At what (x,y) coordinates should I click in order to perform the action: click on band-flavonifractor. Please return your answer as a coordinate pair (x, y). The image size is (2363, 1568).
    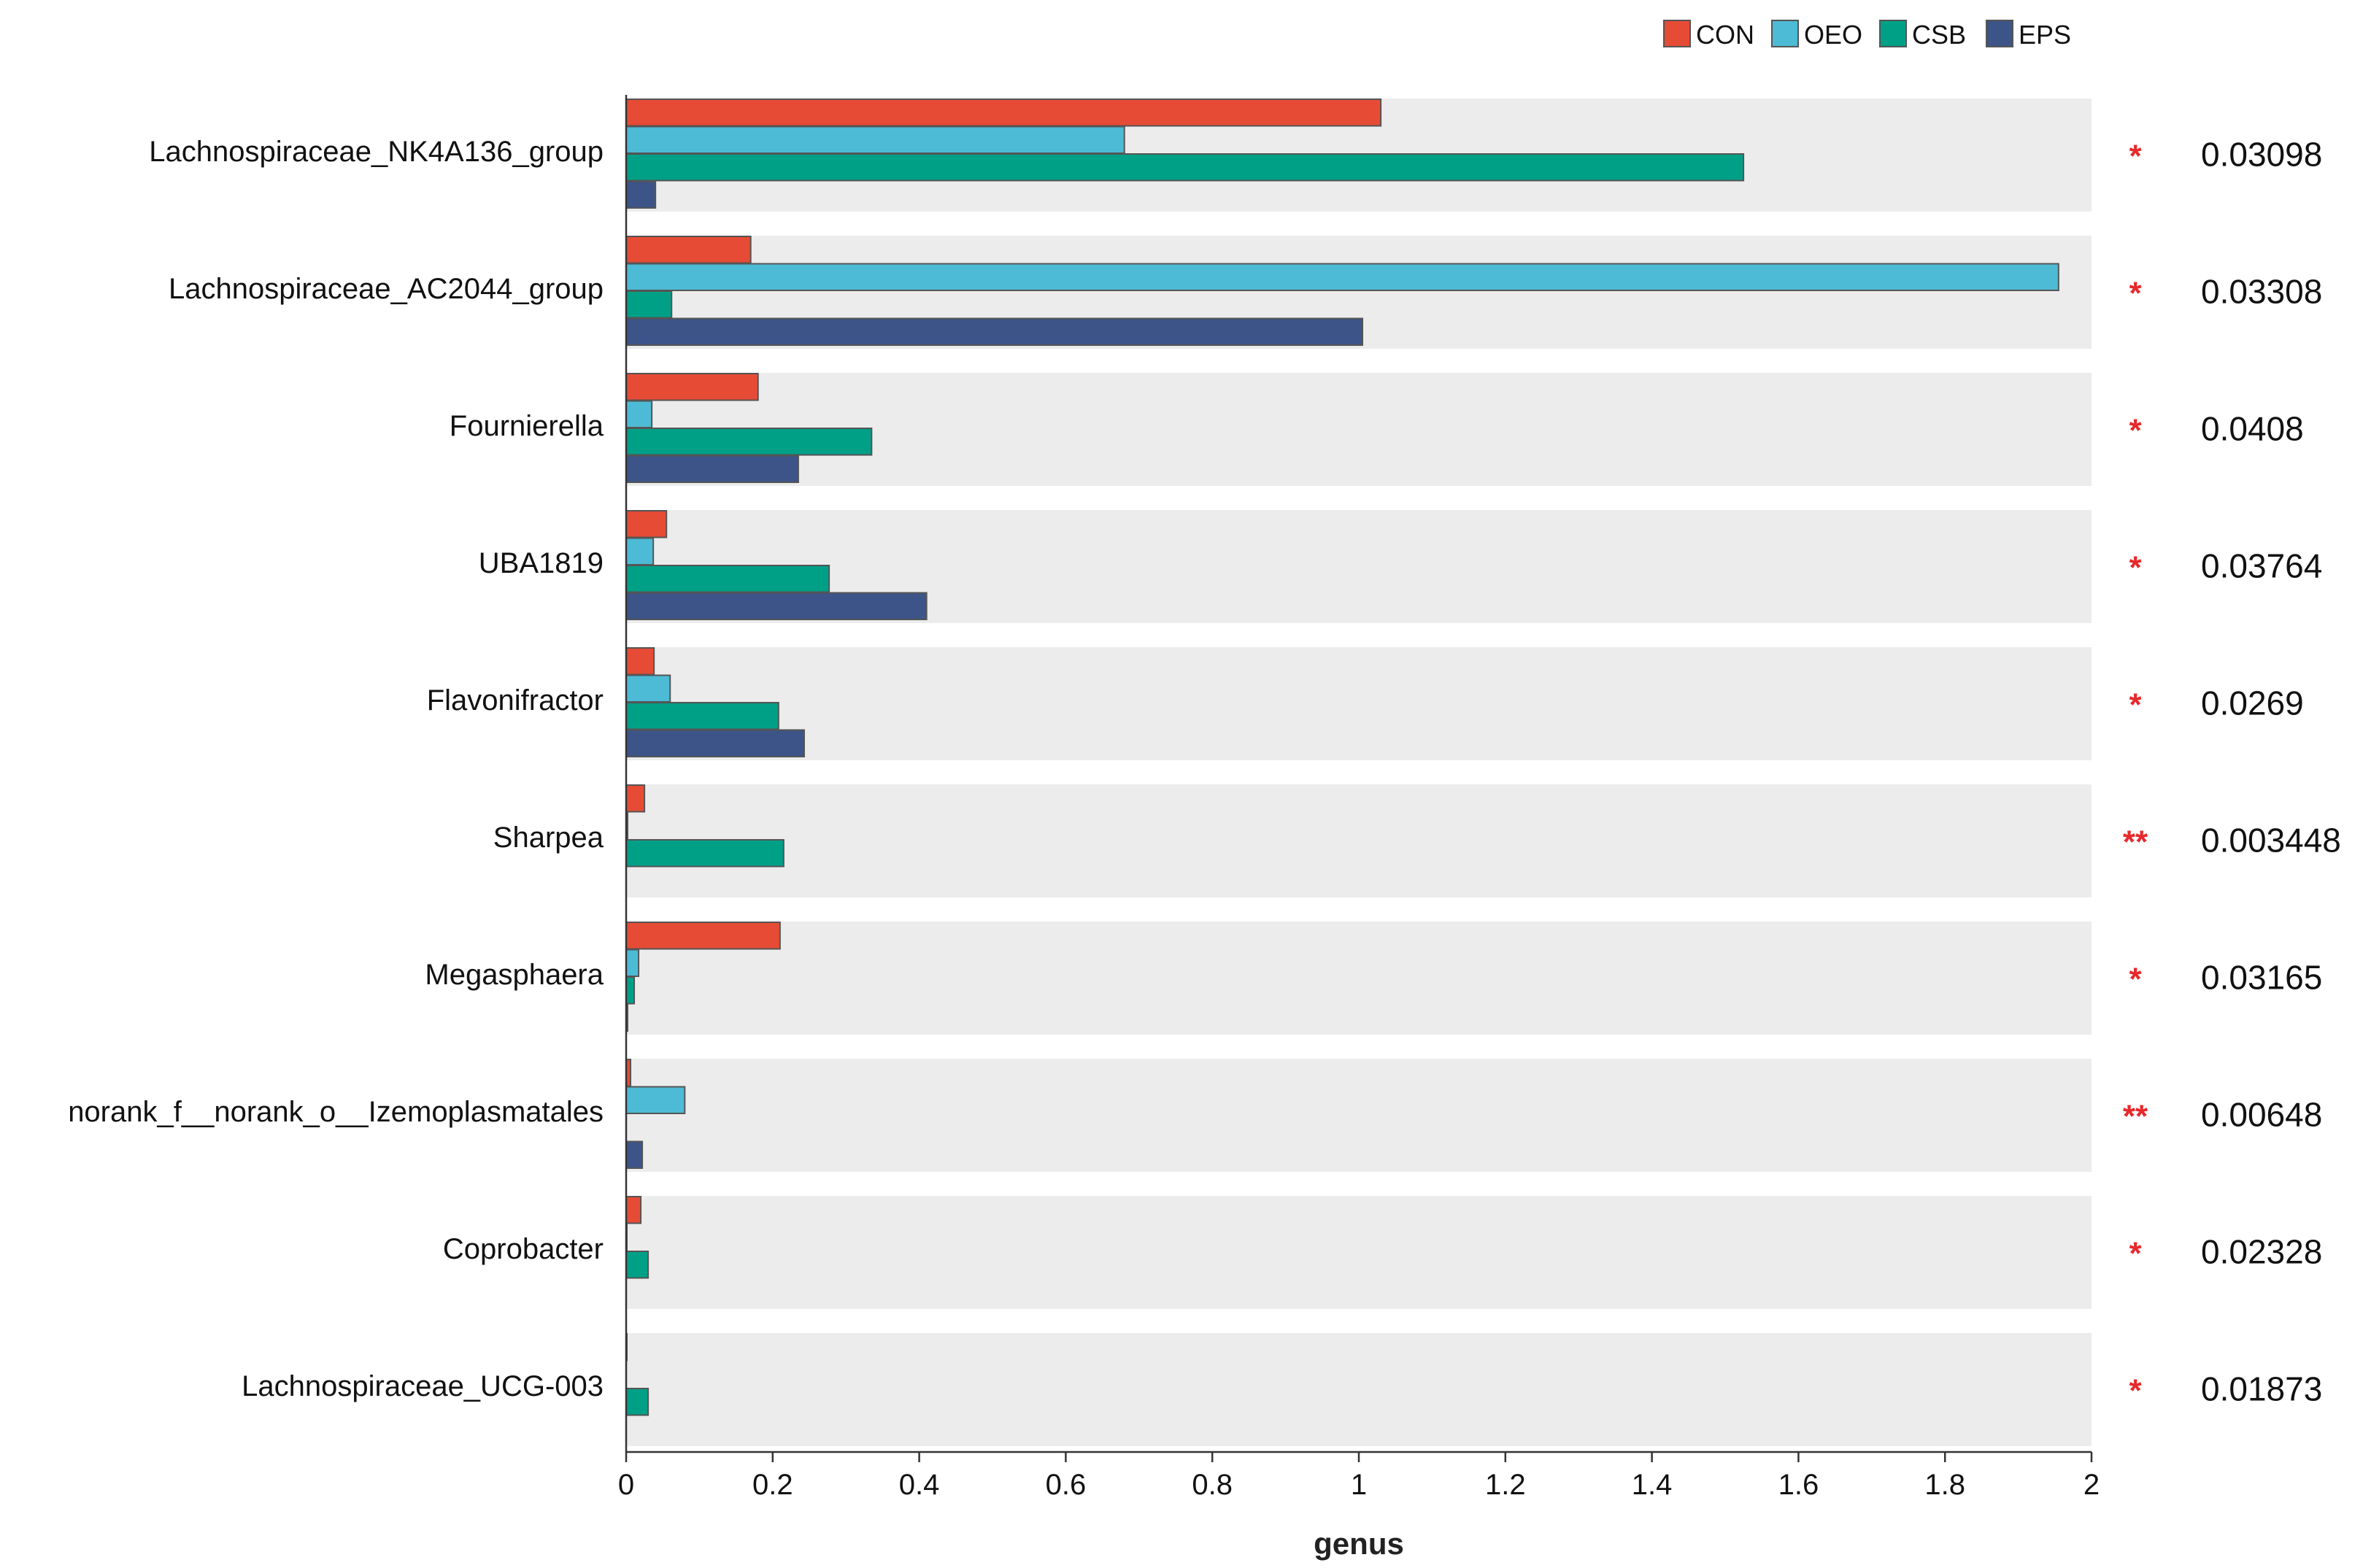
    Looking at the image, I should click on (1359, 703).